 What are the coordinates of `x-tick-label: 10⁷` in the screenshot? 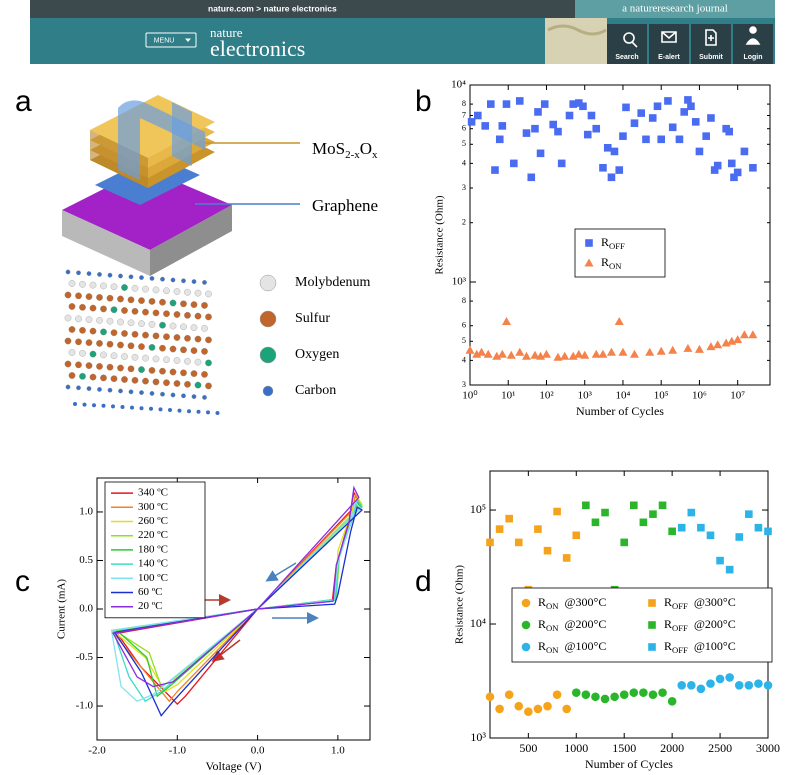 It's located at (737, 396).